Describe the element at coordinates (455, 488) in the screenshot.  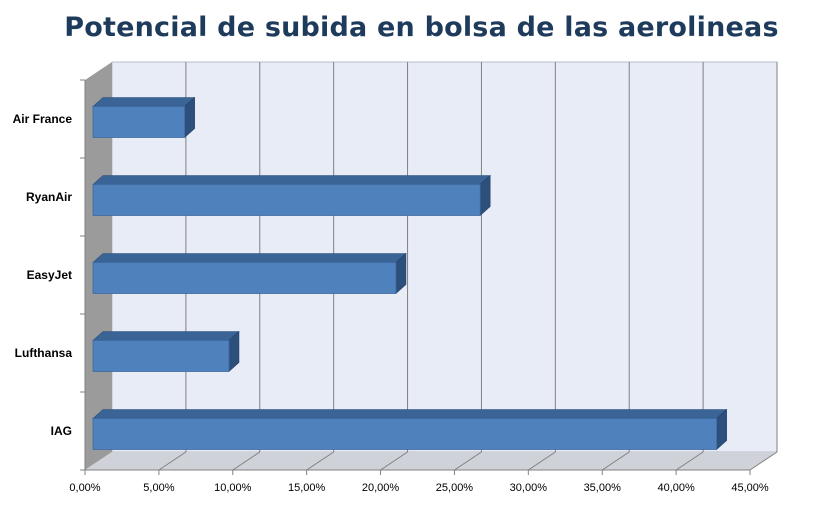
I see `x-tick-label: 25,00%` at that location.